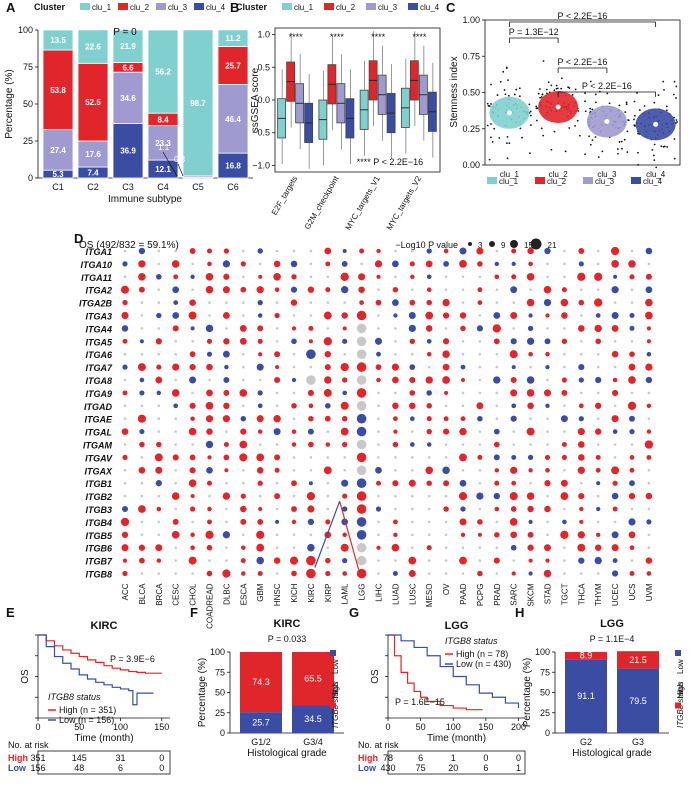 The image size is (689, 794). Describe the element at coordinates (98, 407) in the screenshot. I see `gene-label: ITGAD` at that location.